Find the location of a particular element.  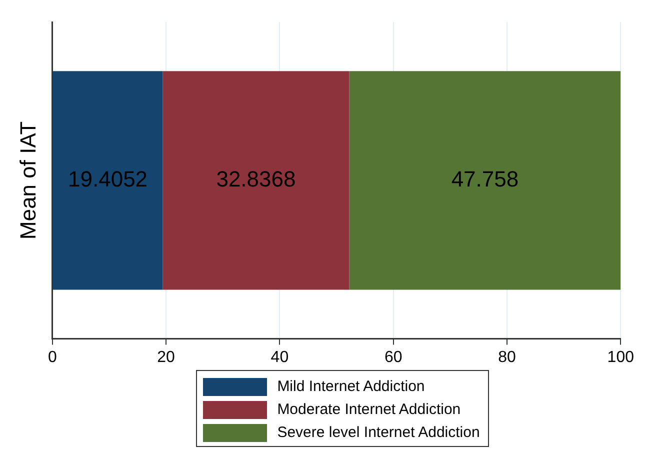

data-label: 19.4052 is located at coordinates (108, 179).